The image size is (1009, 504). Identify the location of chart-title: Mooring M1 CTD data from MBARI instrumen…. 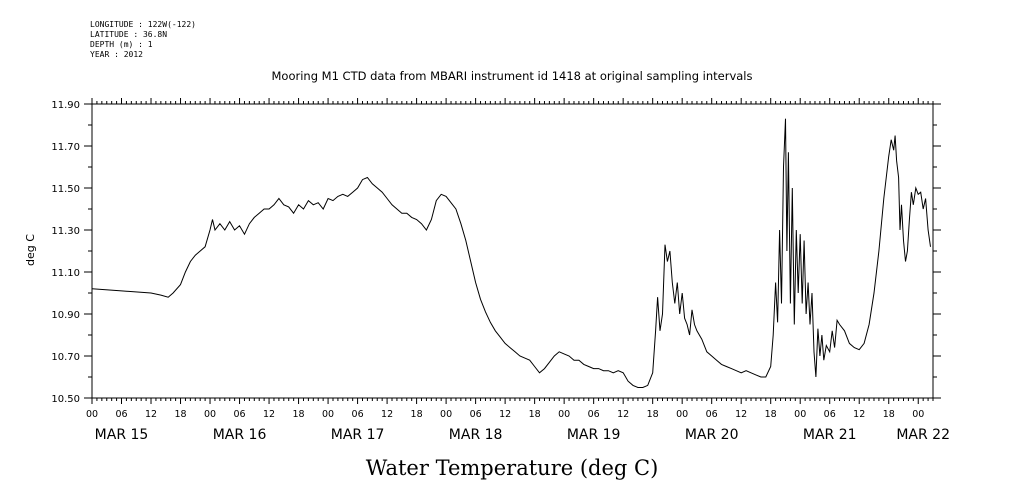
(512, 76).